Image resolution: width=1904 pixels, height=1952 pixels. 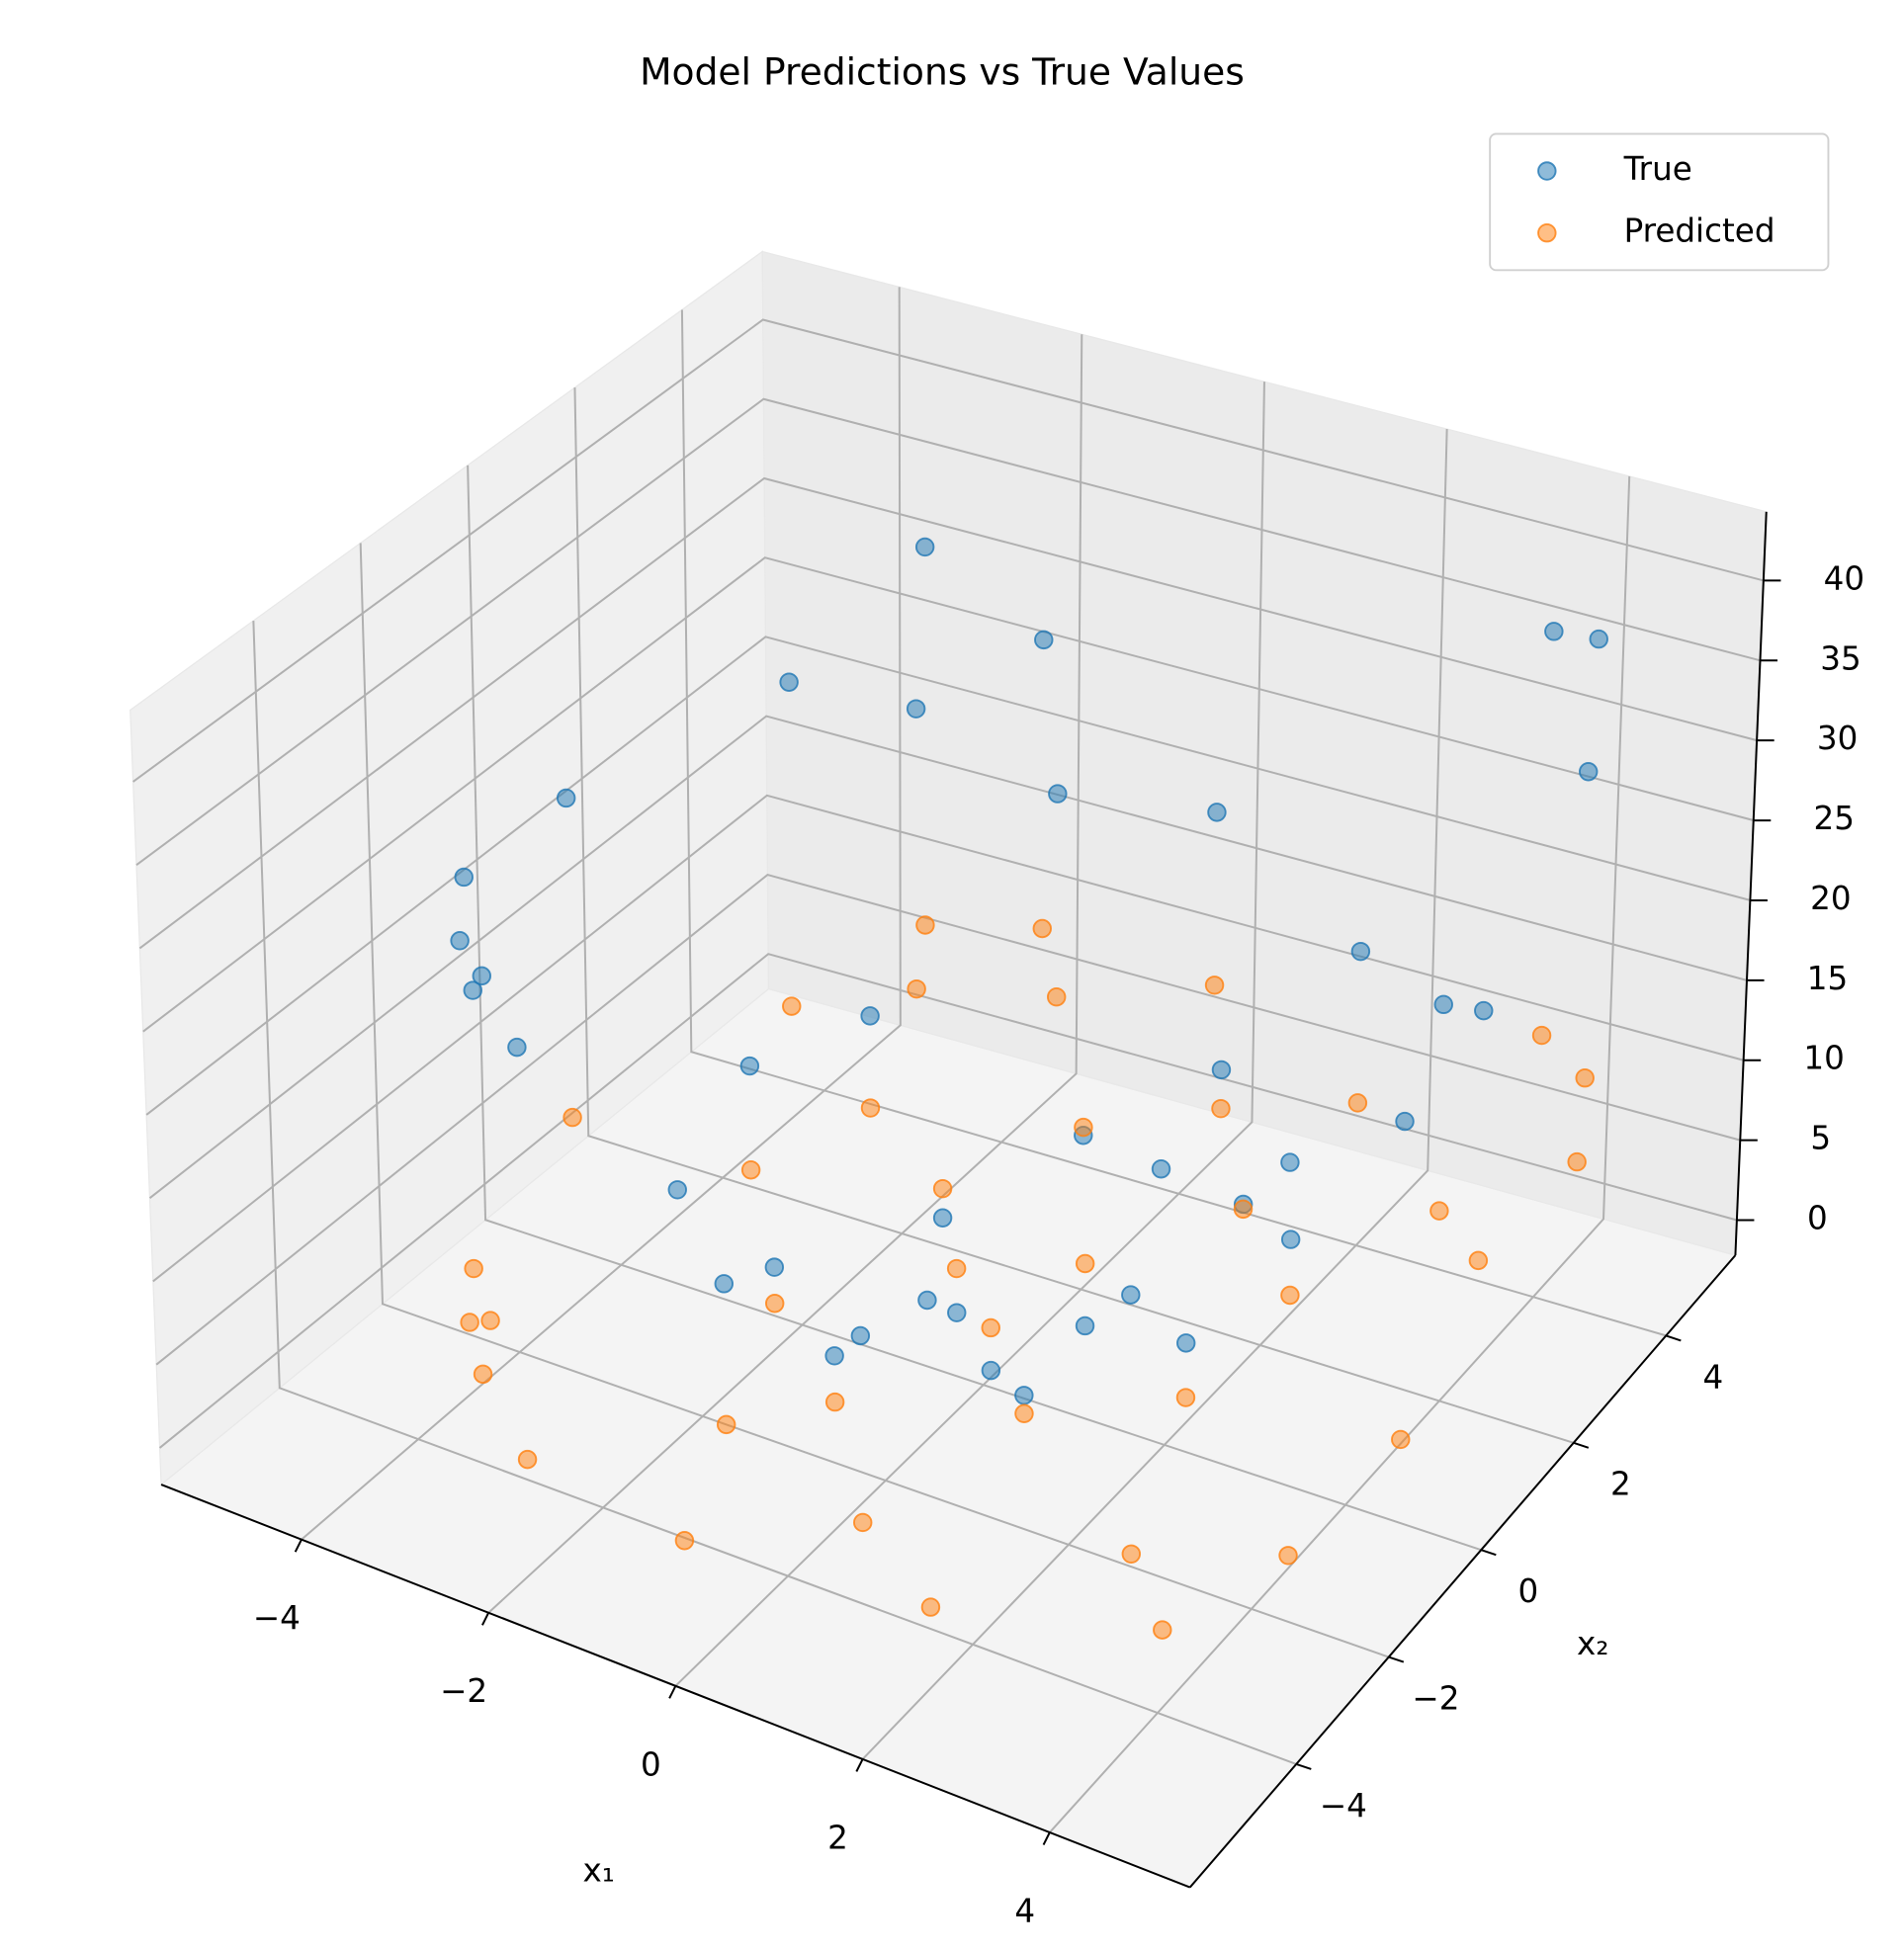 I want to click on y-tick-label: 2, so click(x=1620, y=1484).